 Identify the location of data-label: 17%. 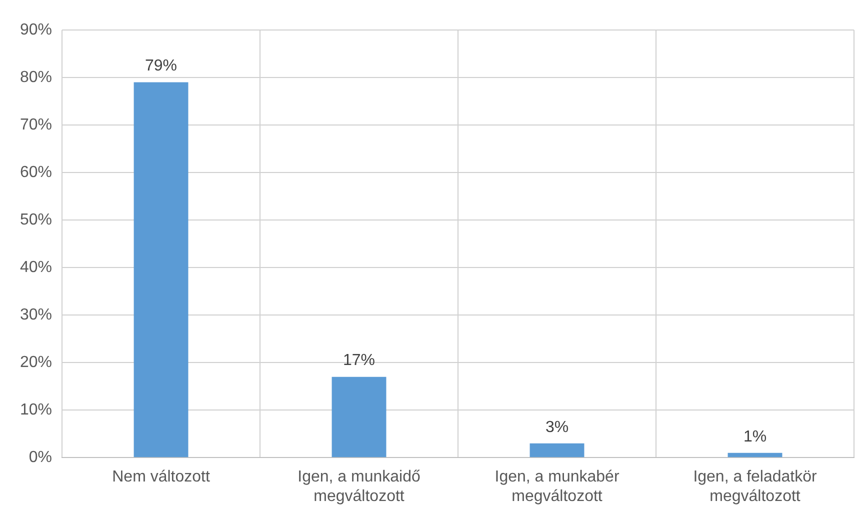
(359, 361).